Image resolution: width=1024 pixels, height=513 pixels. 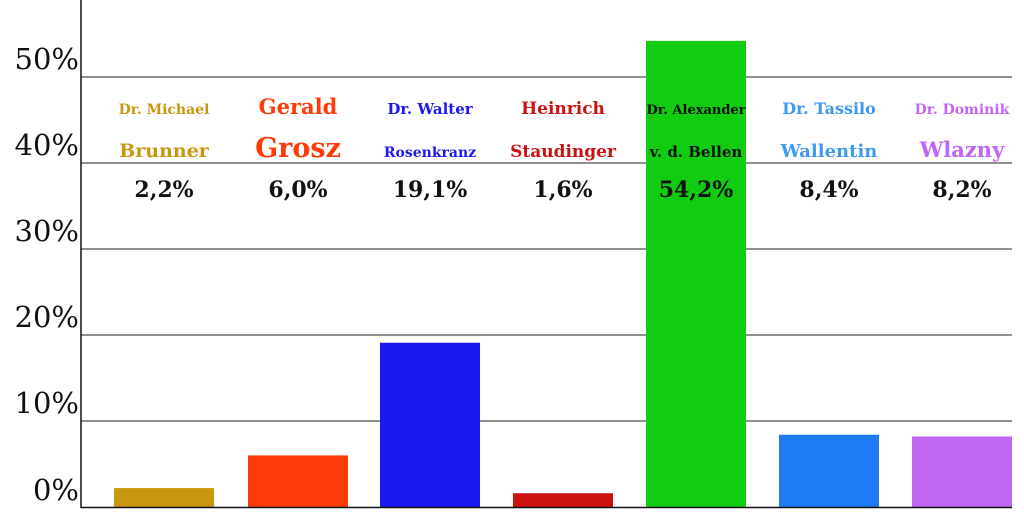 I want to click on candidate-first-name: Dr. Alexander, so click(x=695, y=110).